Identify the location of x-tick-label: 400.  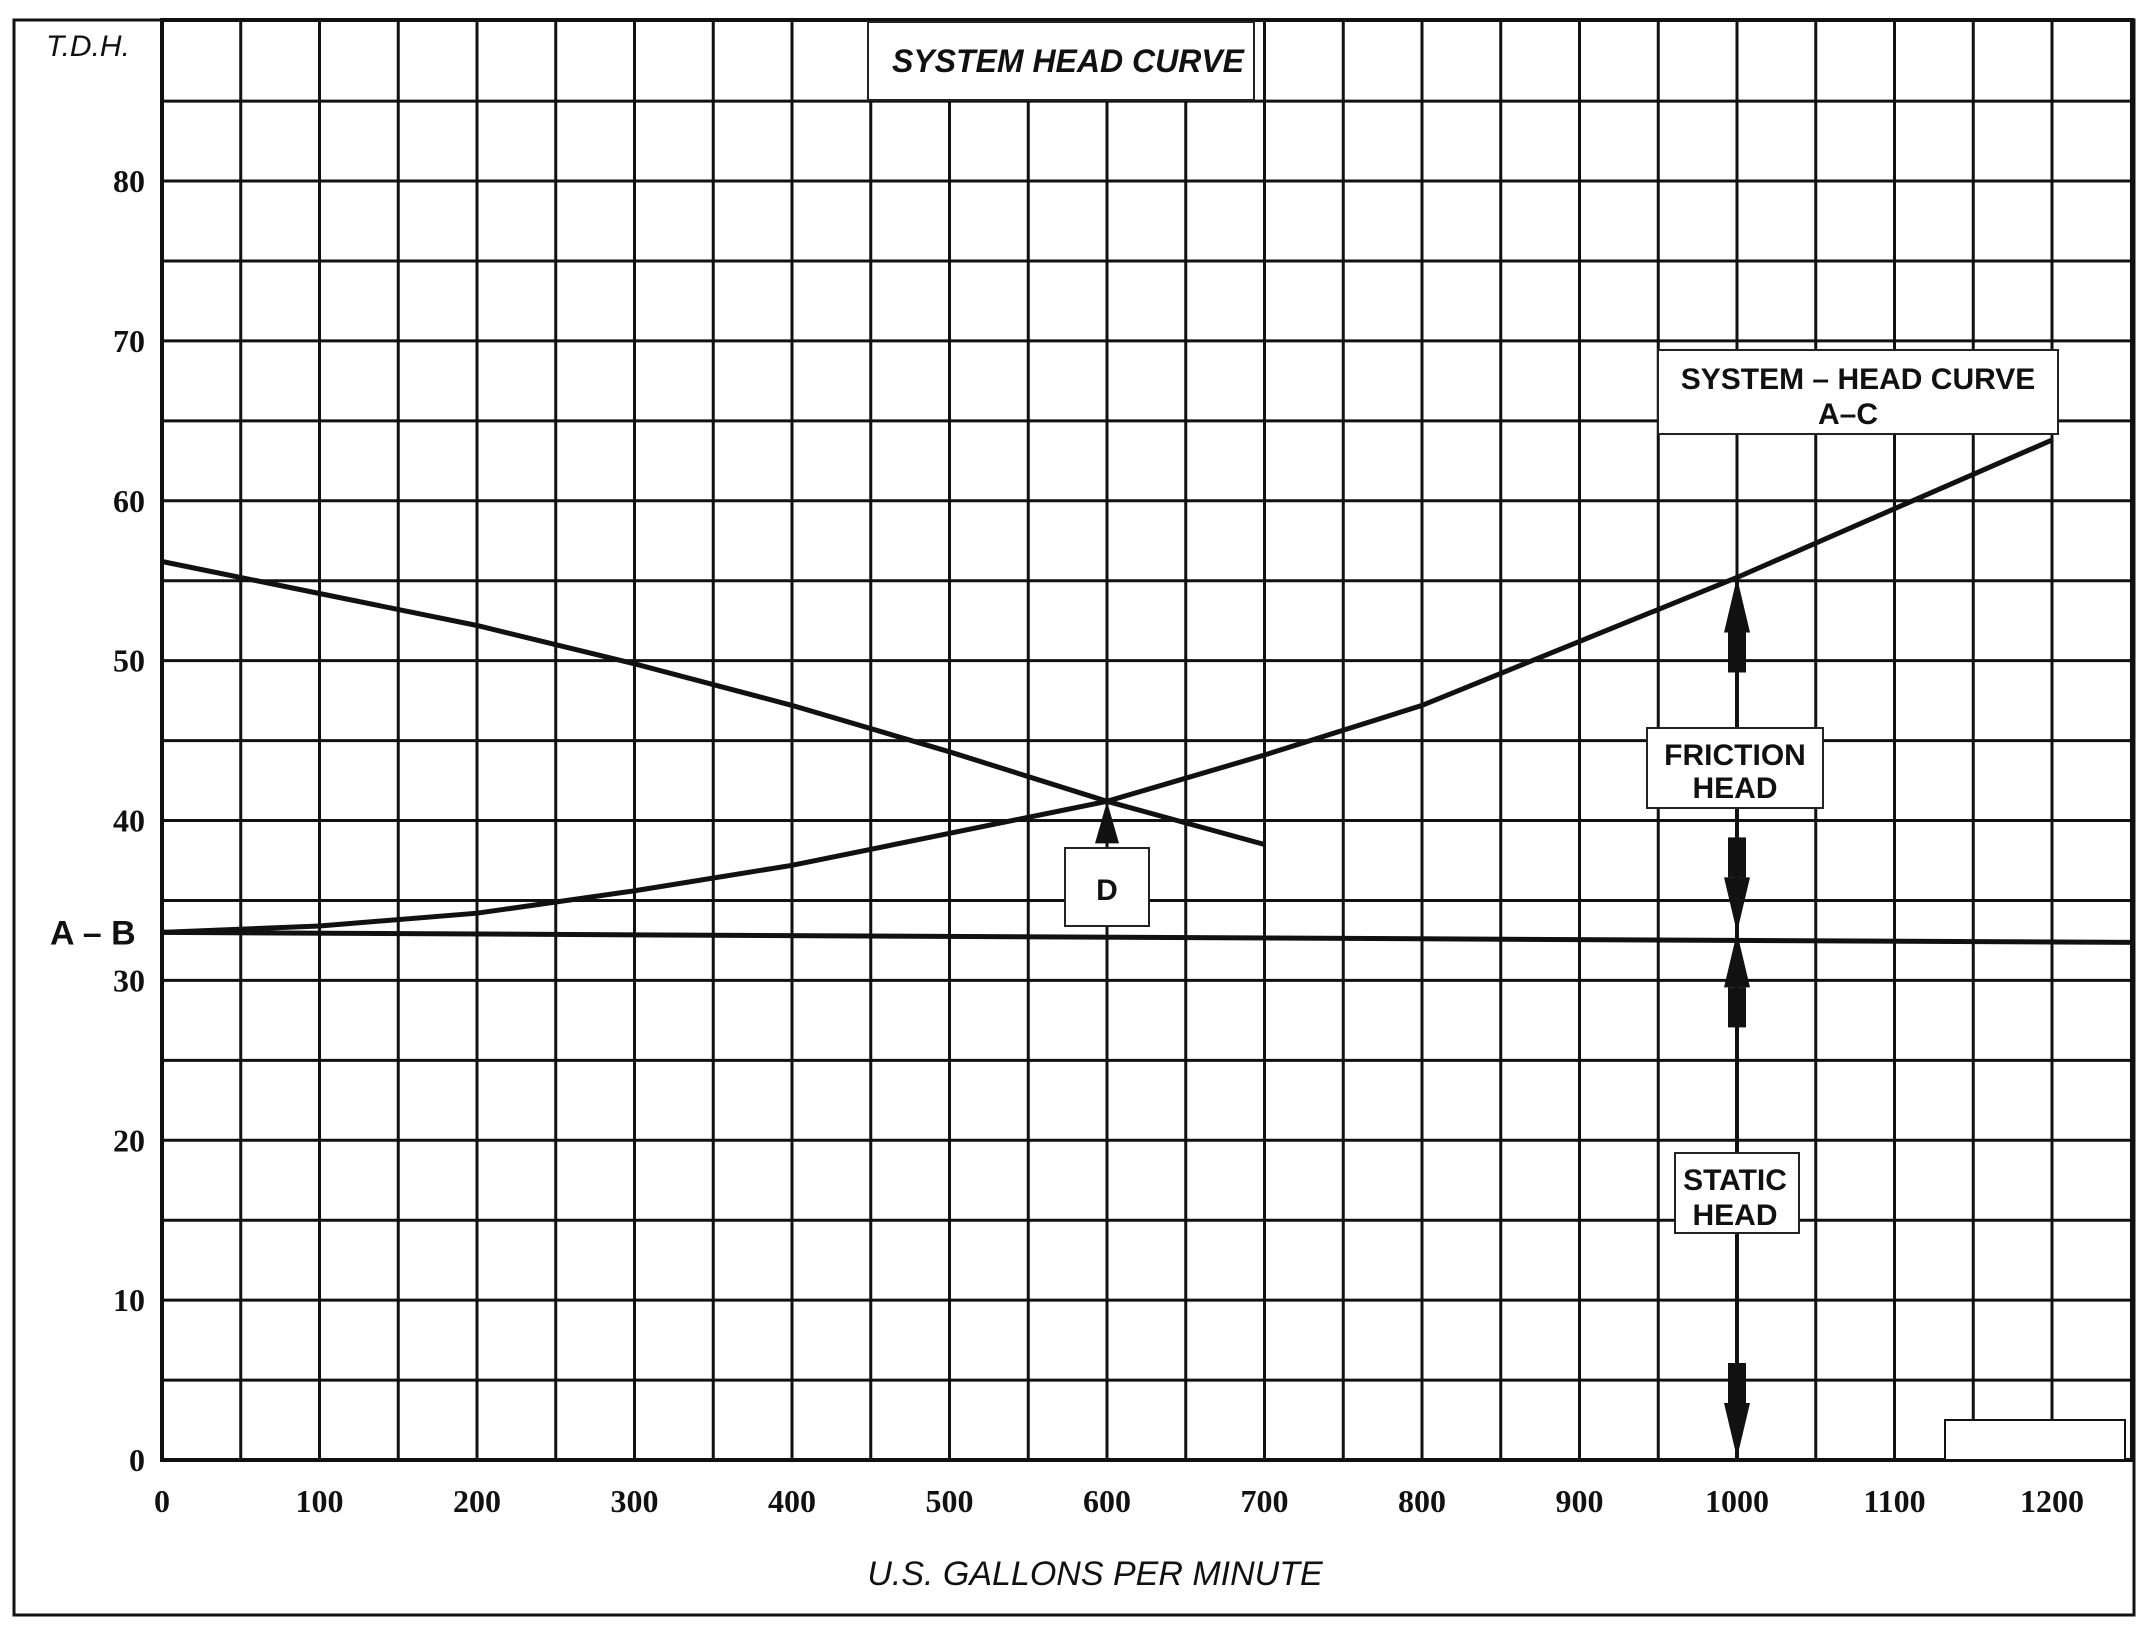
(792, 1501).